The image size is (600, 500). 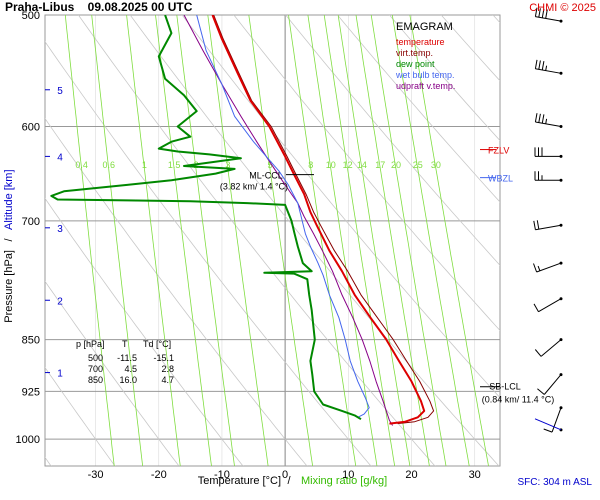 I want to click on mixing-ratio-tick-label: 30, so click(x=436, y=165).